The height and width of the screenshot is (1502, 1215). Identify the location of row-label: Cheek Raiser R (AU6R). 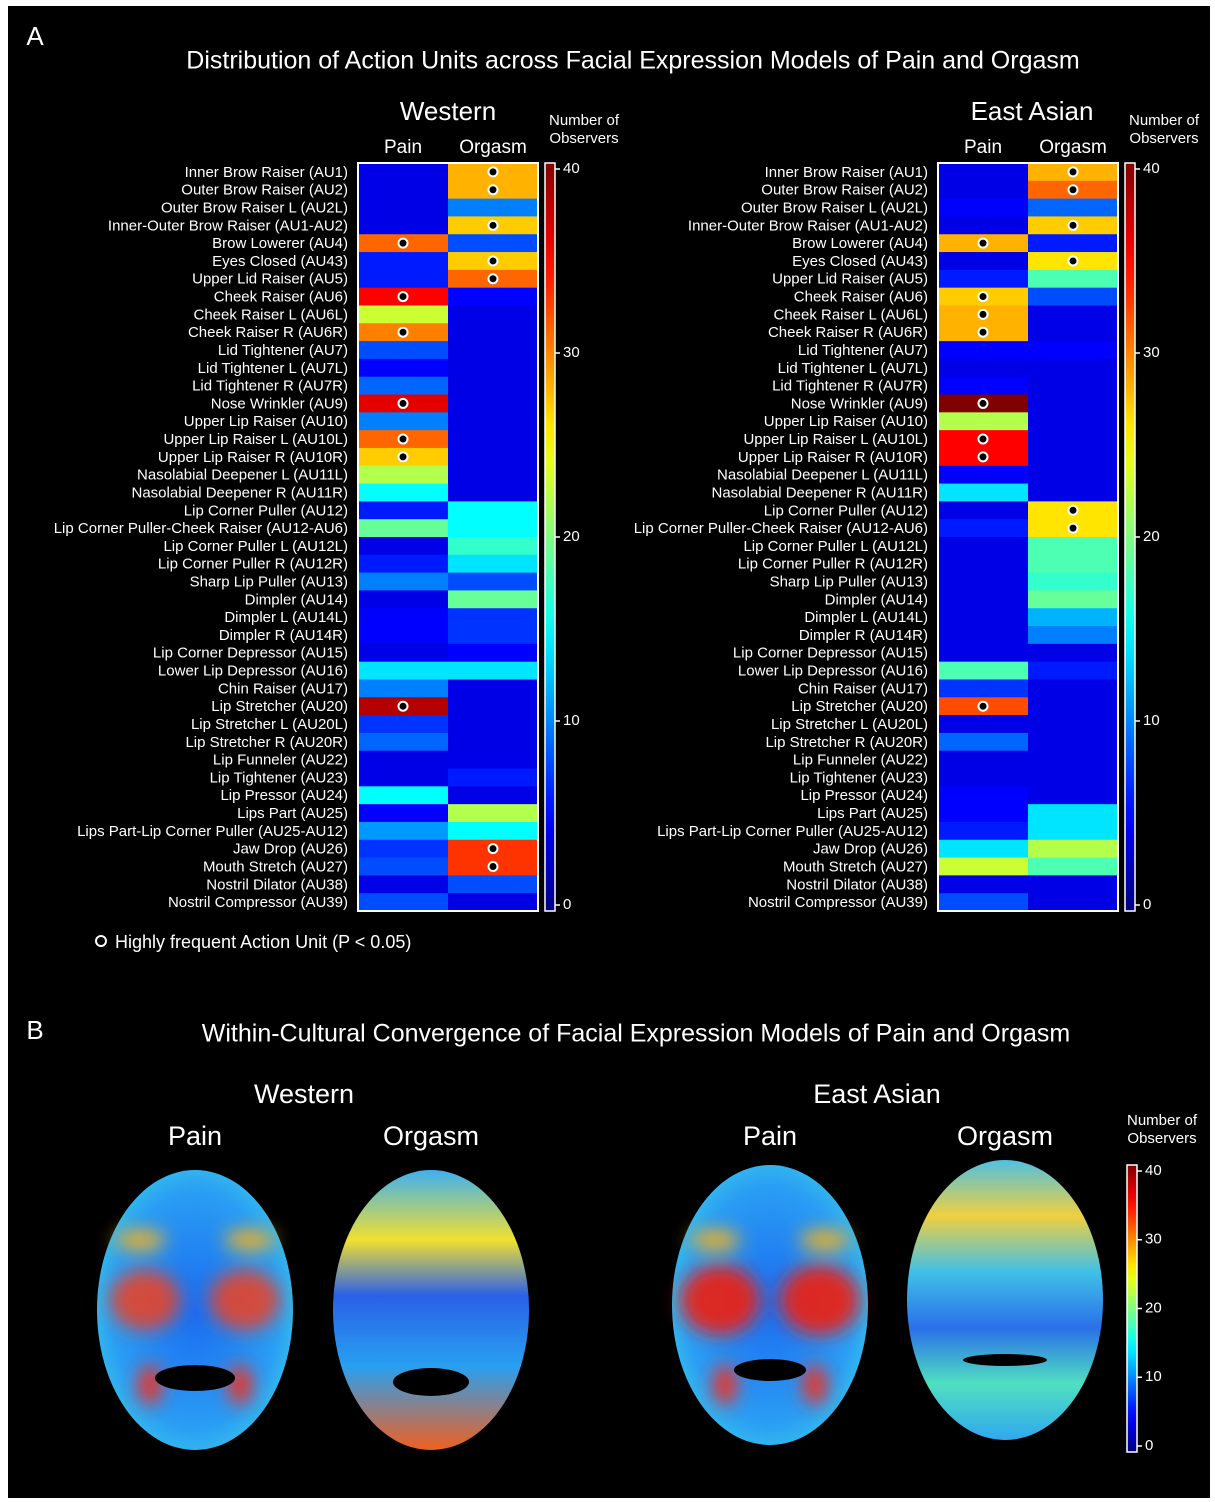
(848, 332).